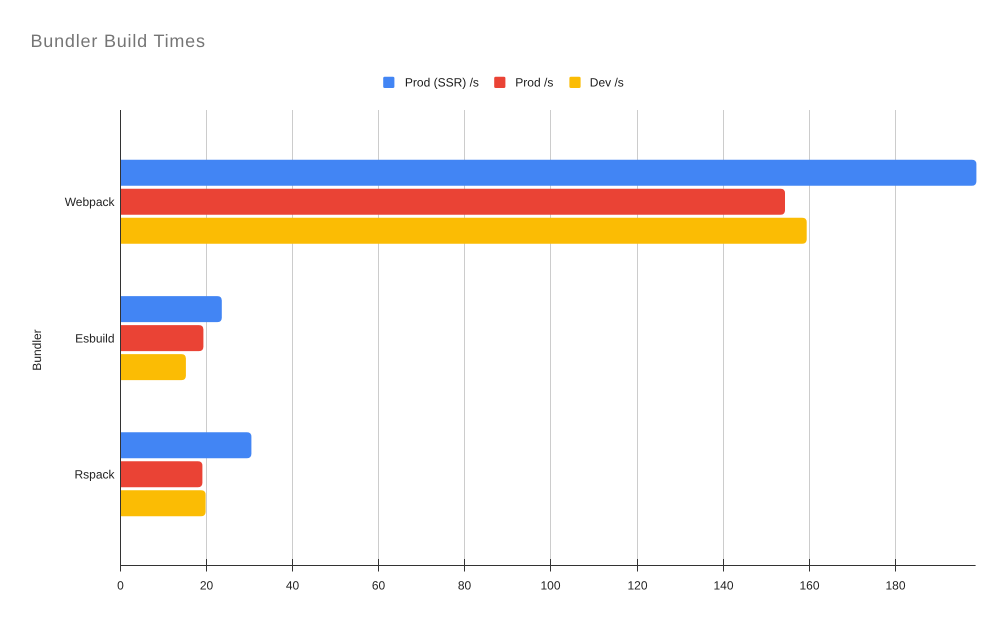 The height and width of the screenshot is (623, 1007). What do you see at coordinates (723, 586) in the screenshot?
I see `svg-text: 140` at bounding box center [723, 586].